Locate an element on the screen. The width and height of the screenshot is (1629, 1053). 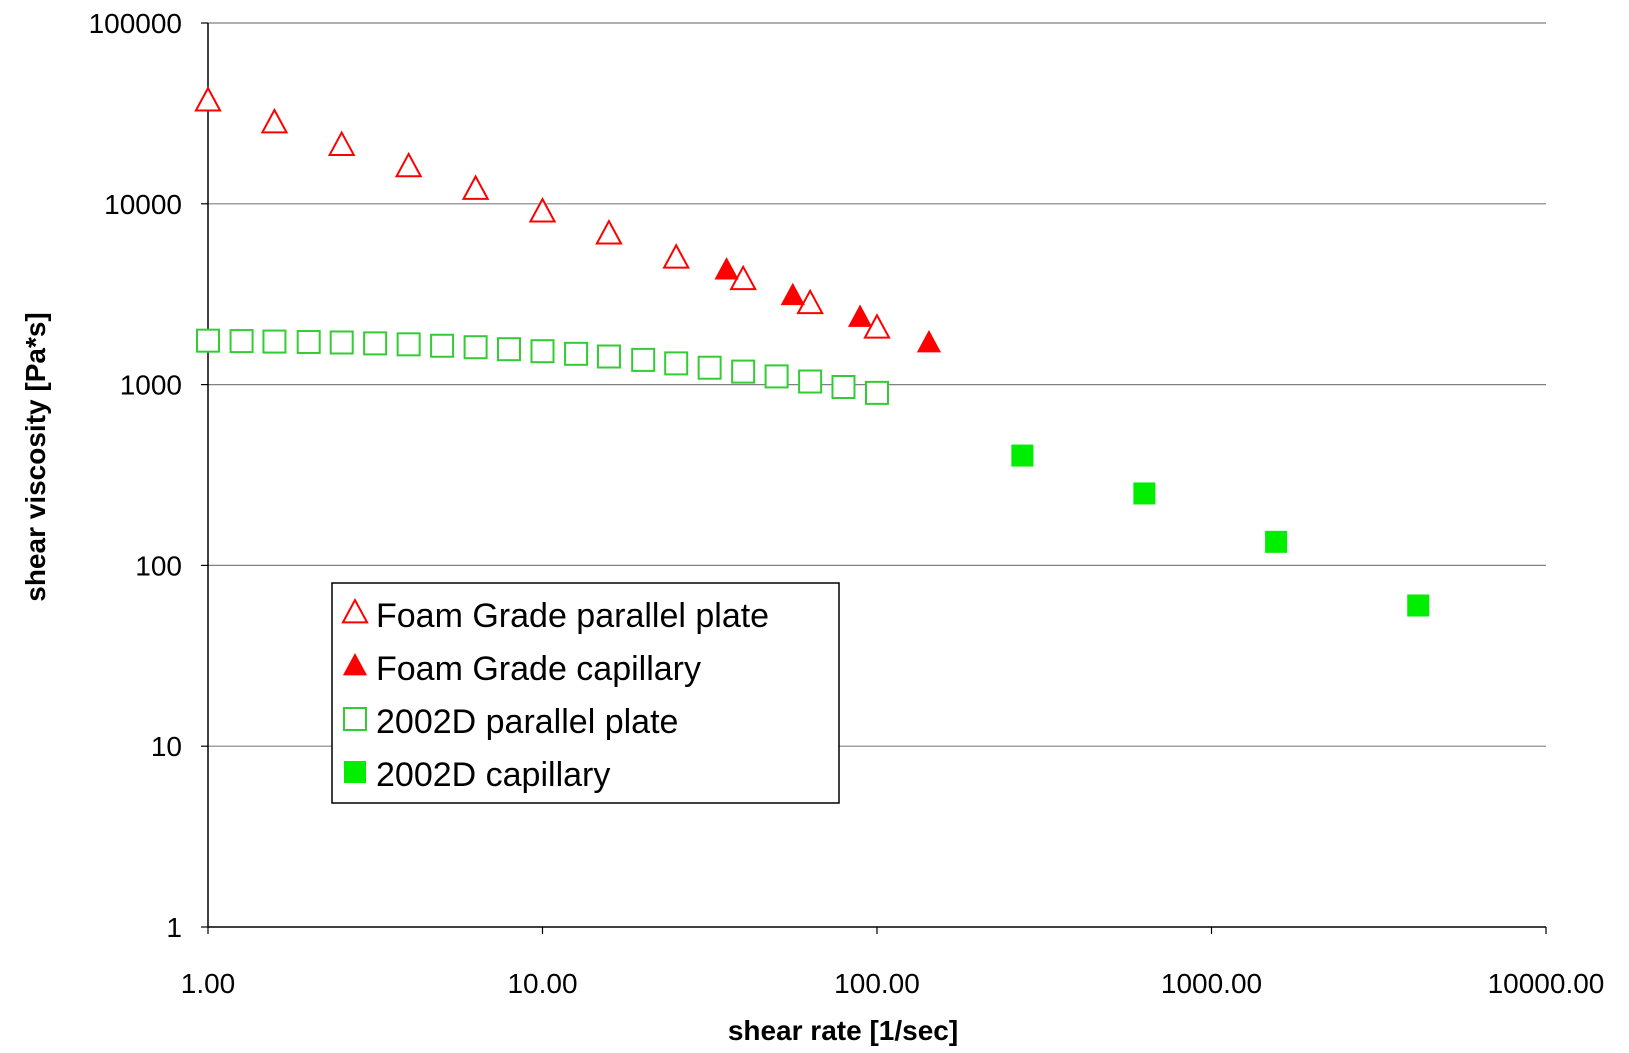
x-tick-label: 100.00 is located at coordinates (877, 983).